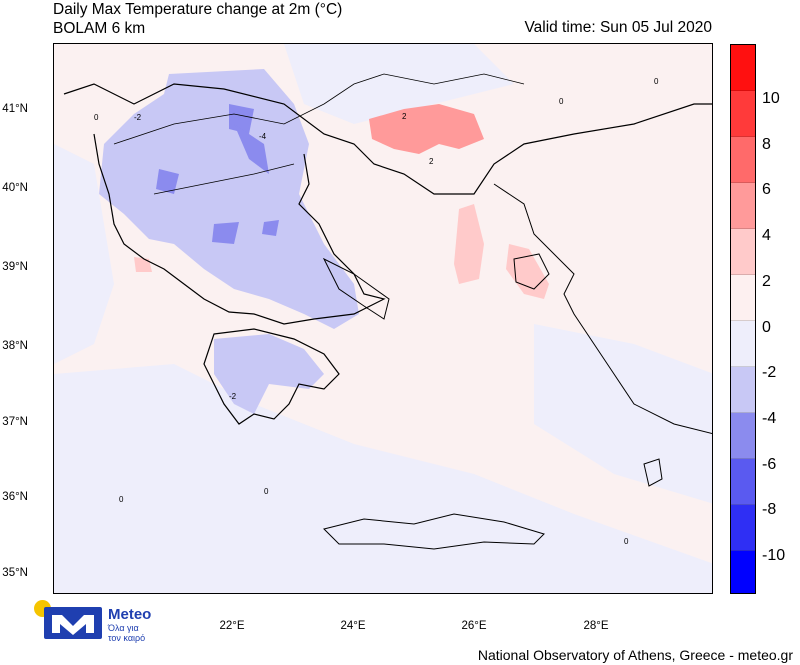 The width and height of the screenshot is (800, 665). What do you see at coordinates (15, 573) in the screenshot?
I see `lat-label: 35°N` at bounding box center [15, 573].